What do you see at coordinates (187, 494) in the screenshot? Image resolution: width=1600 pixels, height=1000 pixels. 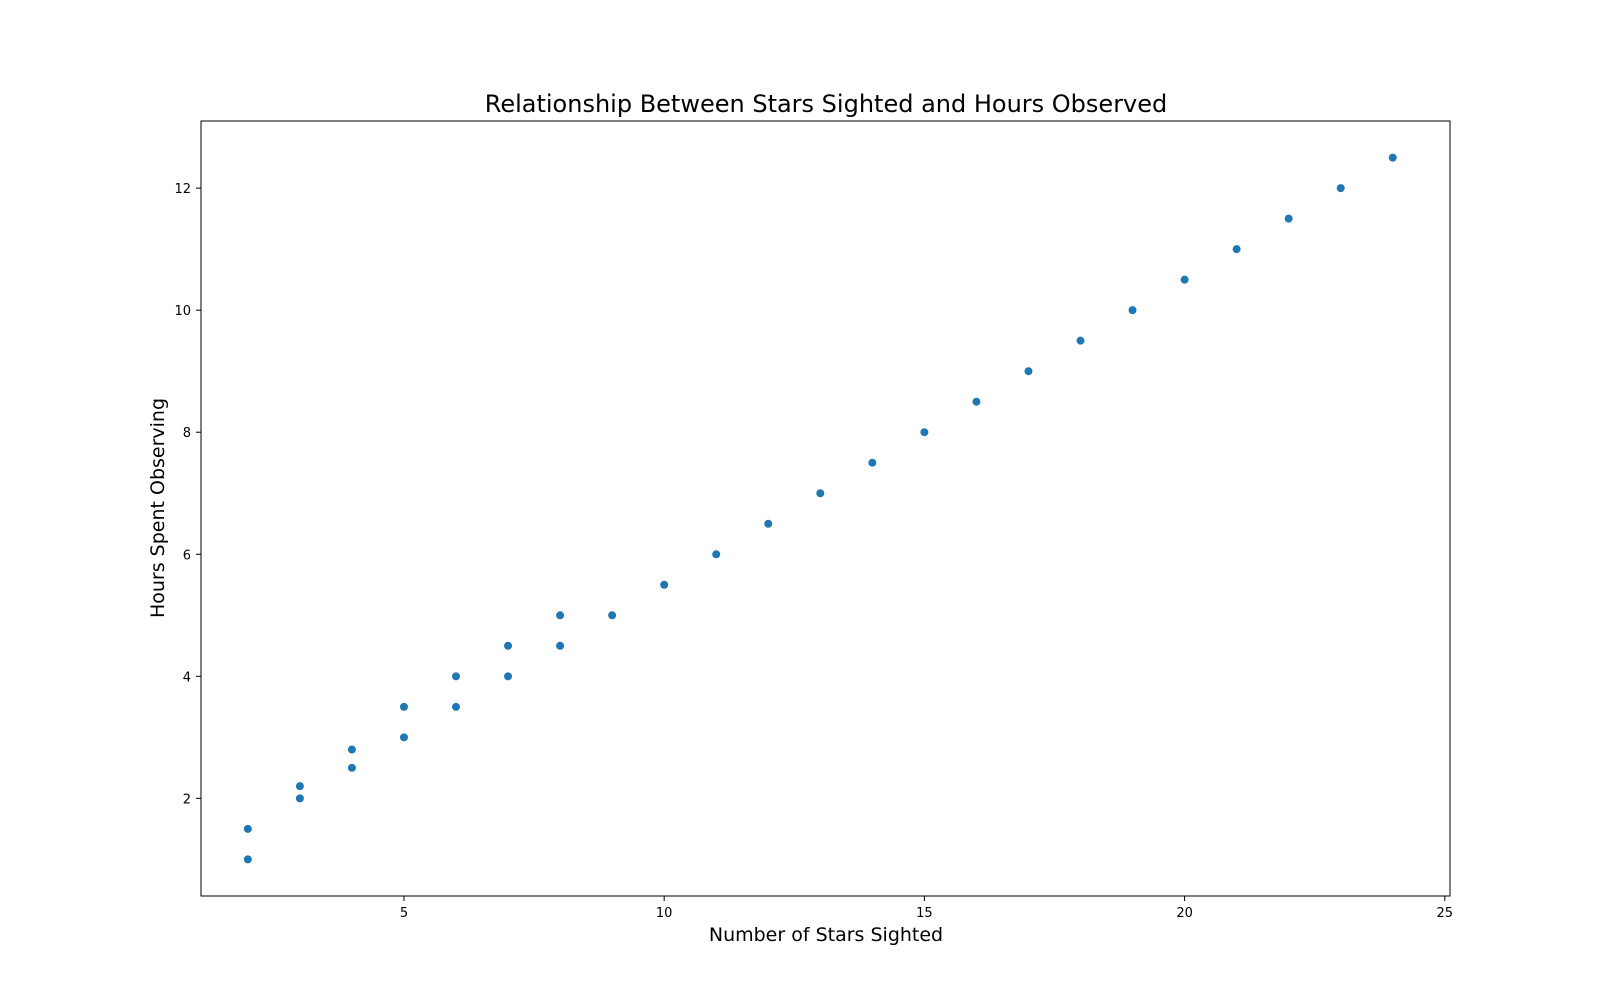 I see `y-axis: 2 4 6 8 10 12` at bounding box center [187, 494].